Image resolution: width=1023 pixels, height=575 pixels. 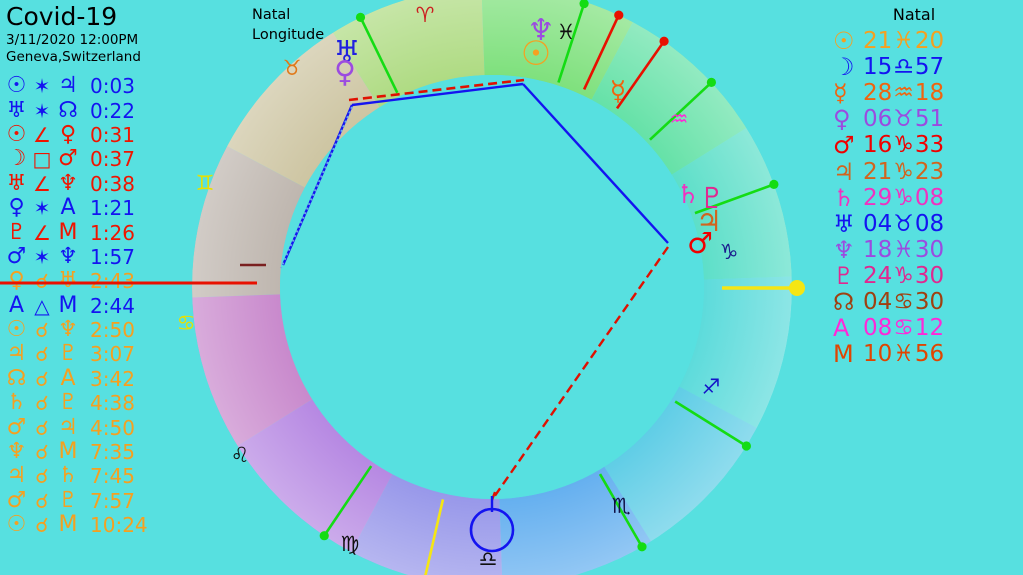 What do you see at coordinates (16, 452) in the screenshot?
I see `aspect-planet1: ♆` at bounding box center [16, 452].